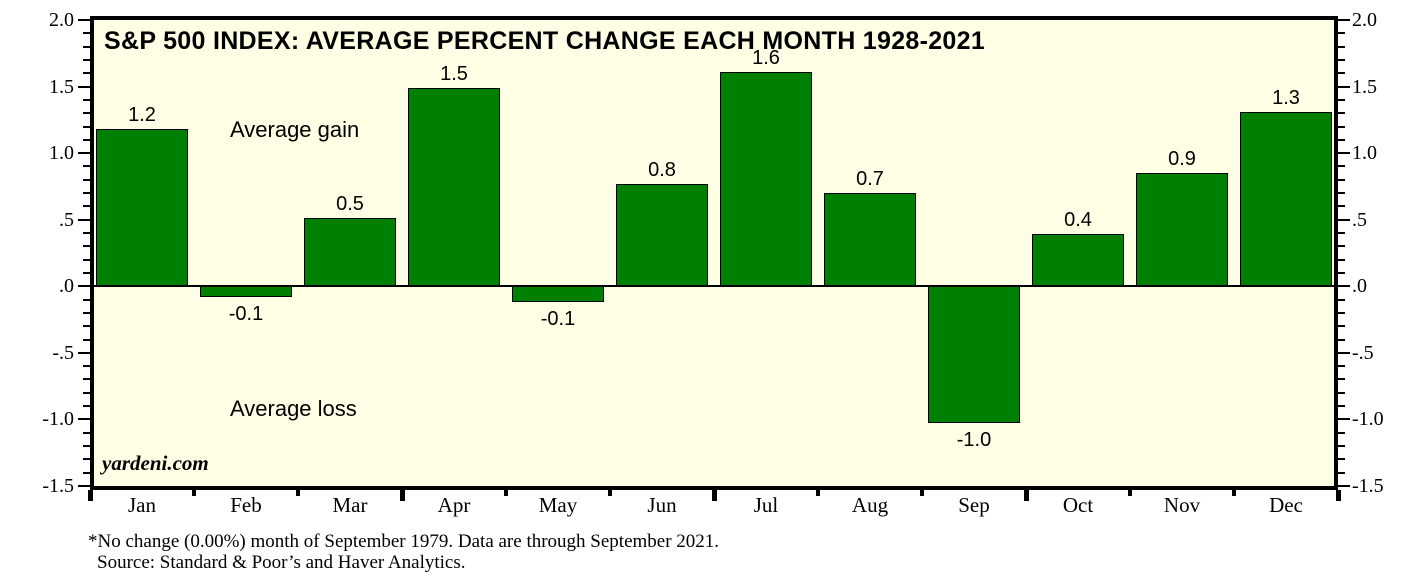 Image resolution: width=1420 pixels, height=580 pixels. What do you see at coordinates (58, 486) in the screenshot?
I see `y-axis-label-left: -1.5` at bounding box center [58, 486].